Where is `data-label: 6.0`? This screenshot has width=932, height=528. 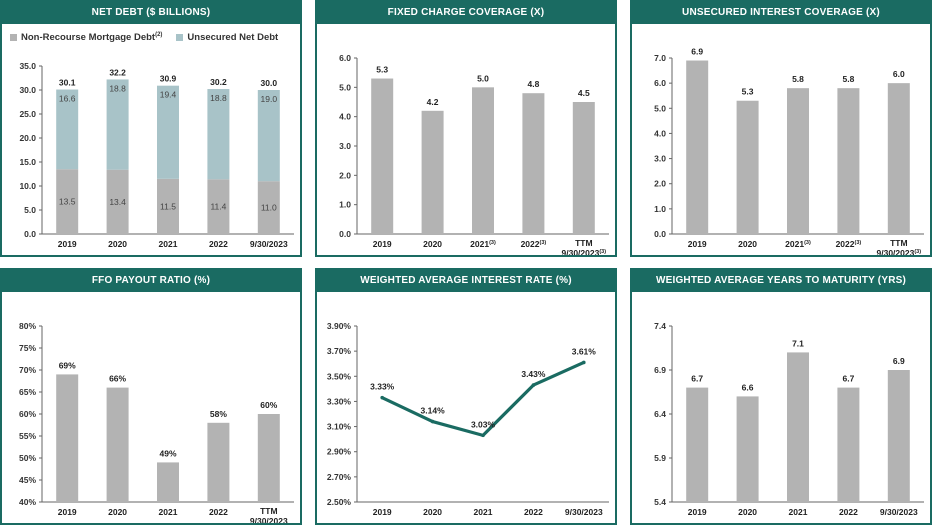 data-label: 6.0 is located at coordinates (899, 74).